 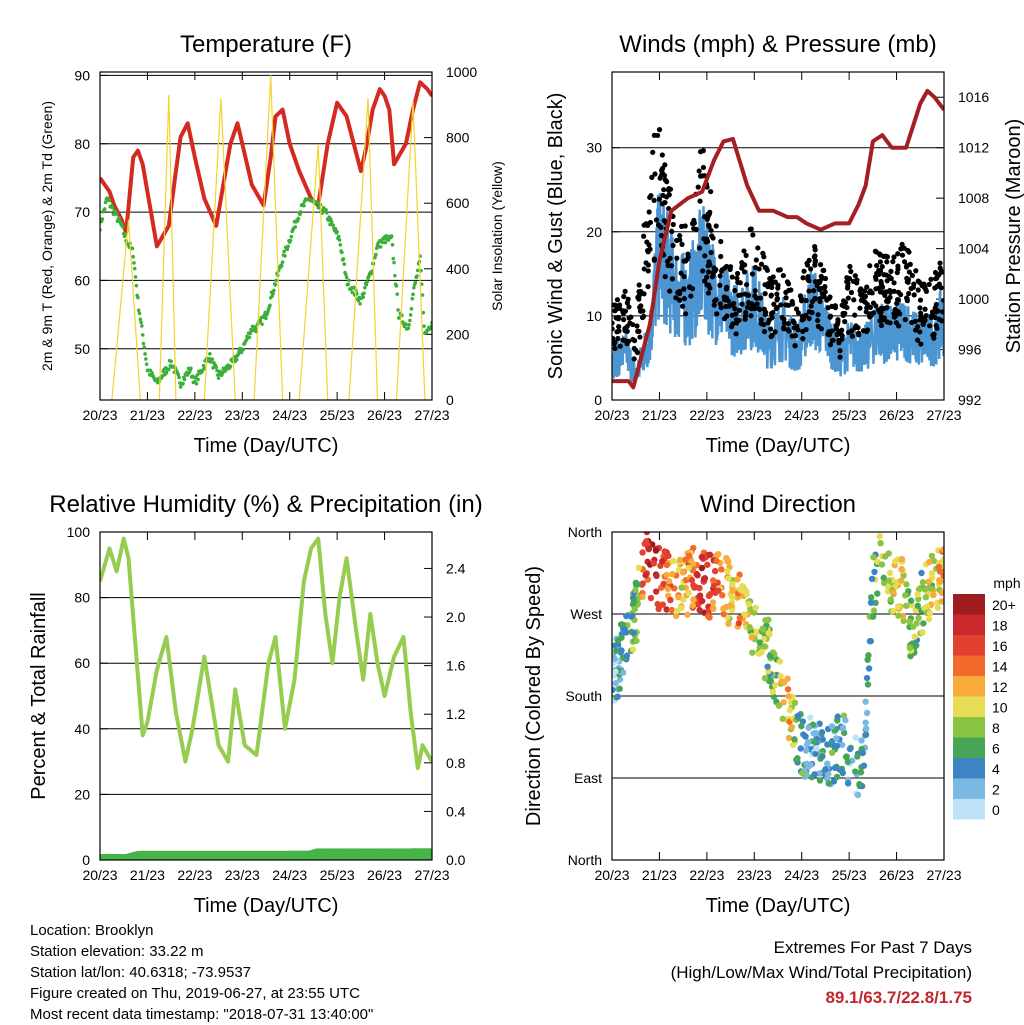 What do you see at coordinates (99, 875) in the screenshot?
I see `x-tick-label: 20/23` at bounding box center [99, 875].